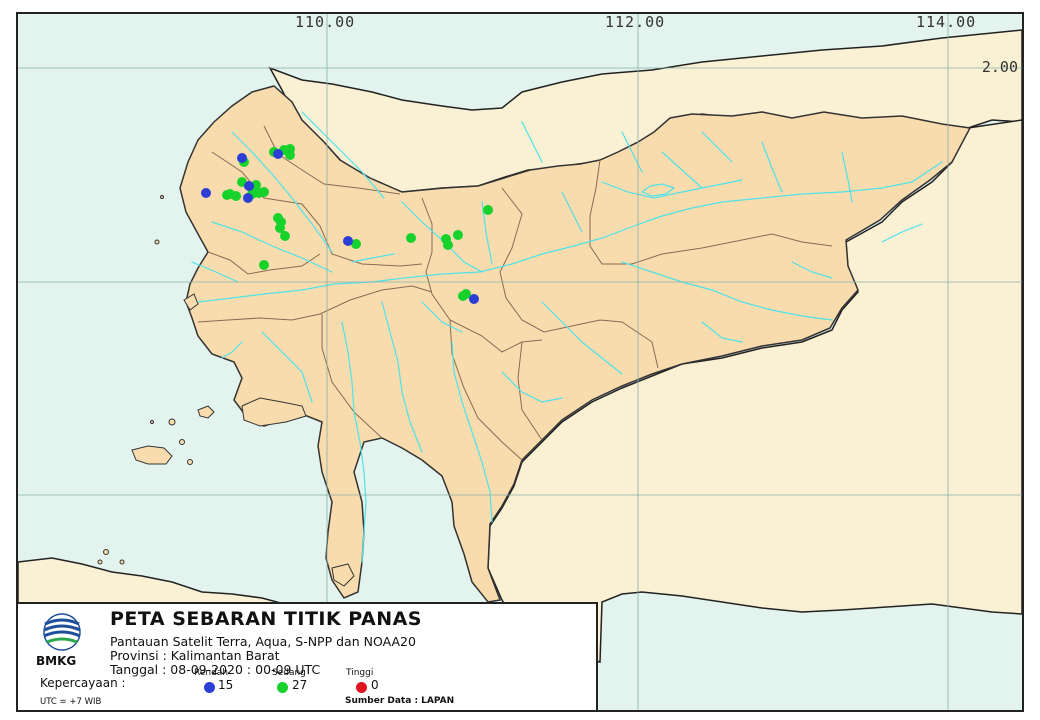 The height and width of the screenshot is (720, 1040). Describe the element at coordinates (56, 661) in the screenshot. I see `bmkg-logo-text: BMKG` at that location.